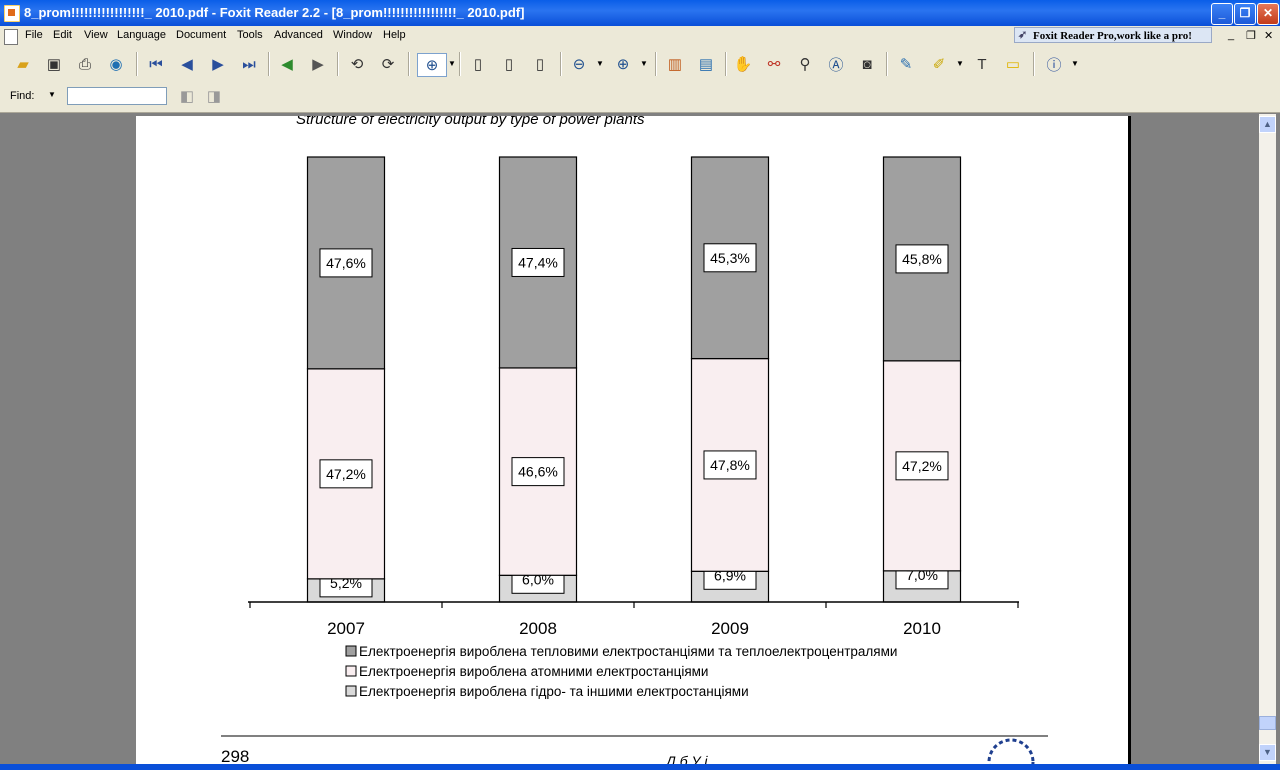 This screenshot has height=770, width=1280. I want to click on scroll-thumb, so click(1267, 723).